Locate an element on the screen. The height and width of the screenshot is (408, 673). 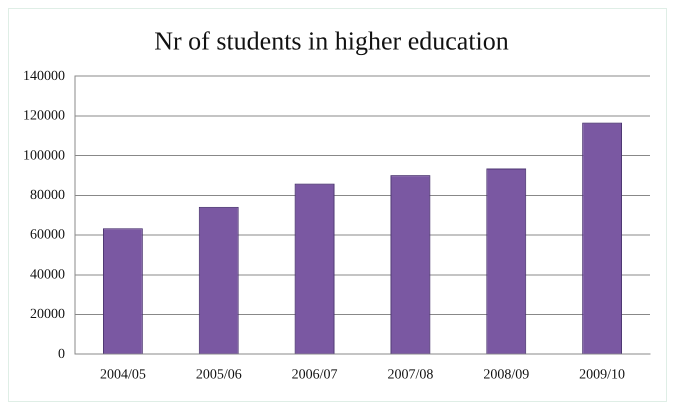
y-tick-label: 120000 is located at coordinates (44, 116).